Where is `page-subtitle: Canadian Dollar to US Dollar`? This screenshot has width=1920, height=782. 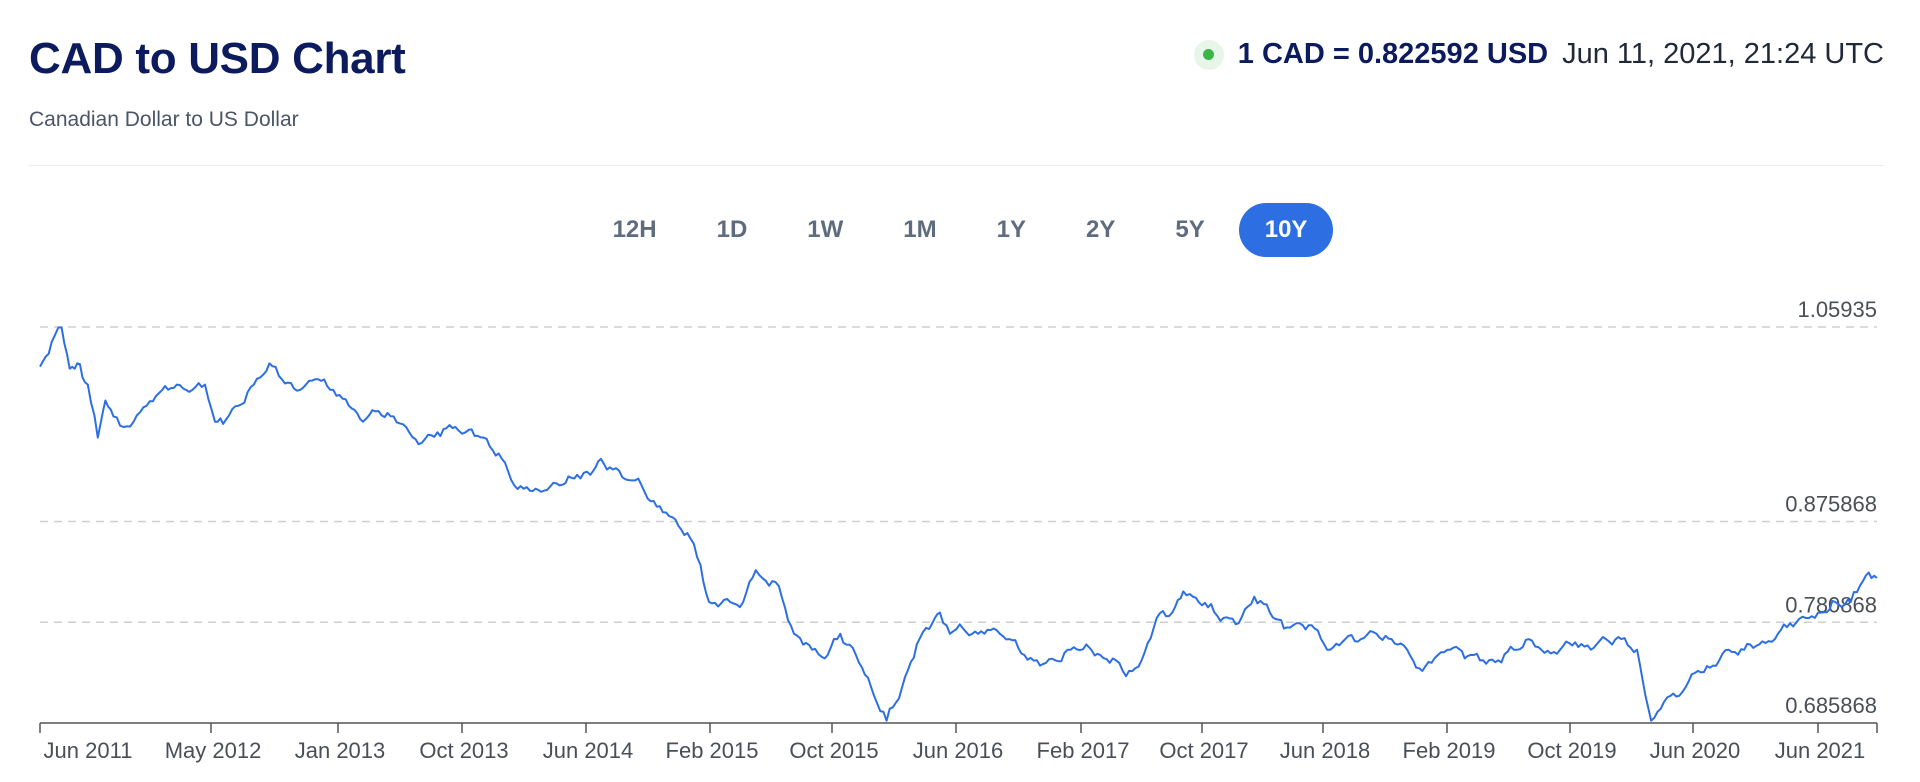 page-subtitle: Canadian Dollar to US Dollar is located at coordinates (164, 119).